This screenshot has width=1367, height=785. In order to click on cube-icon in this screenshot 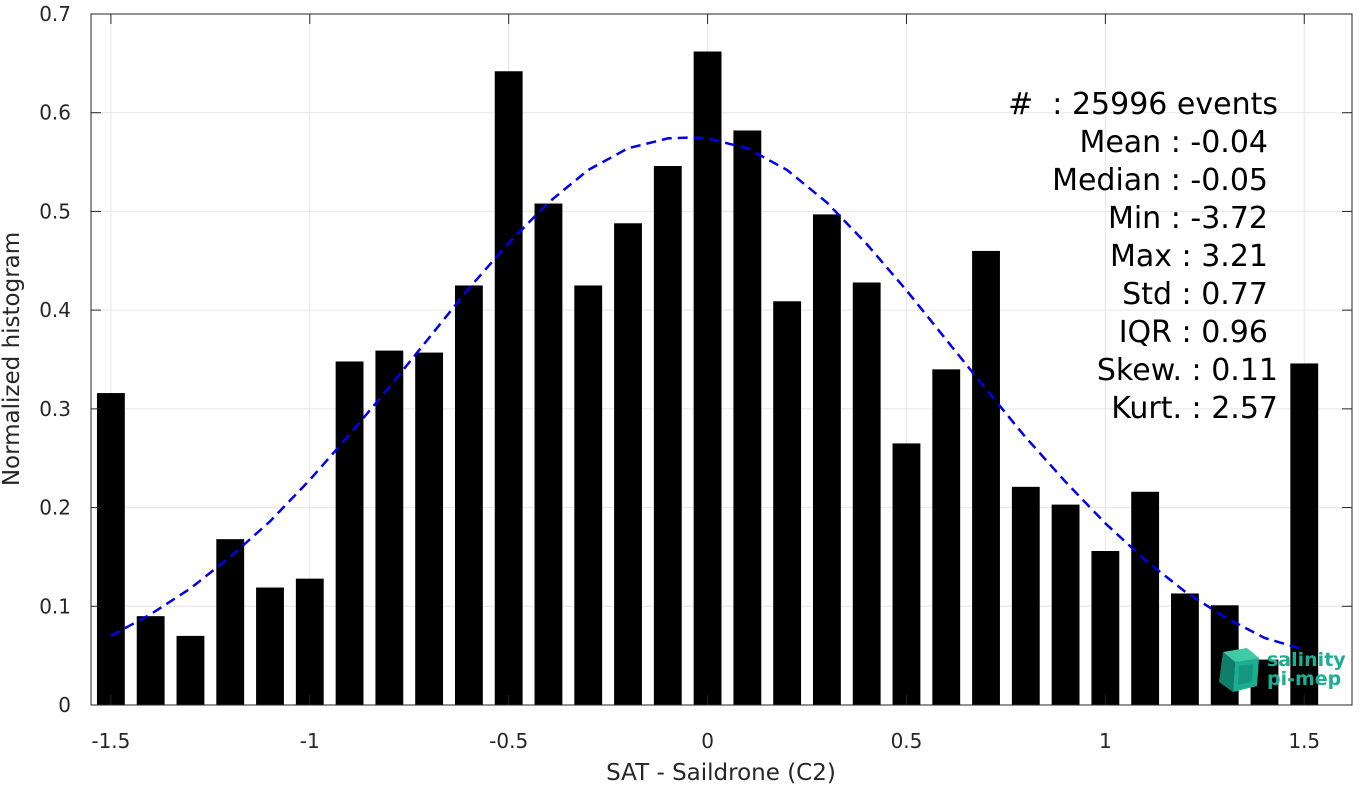, I will do `click(1239, 670)`.